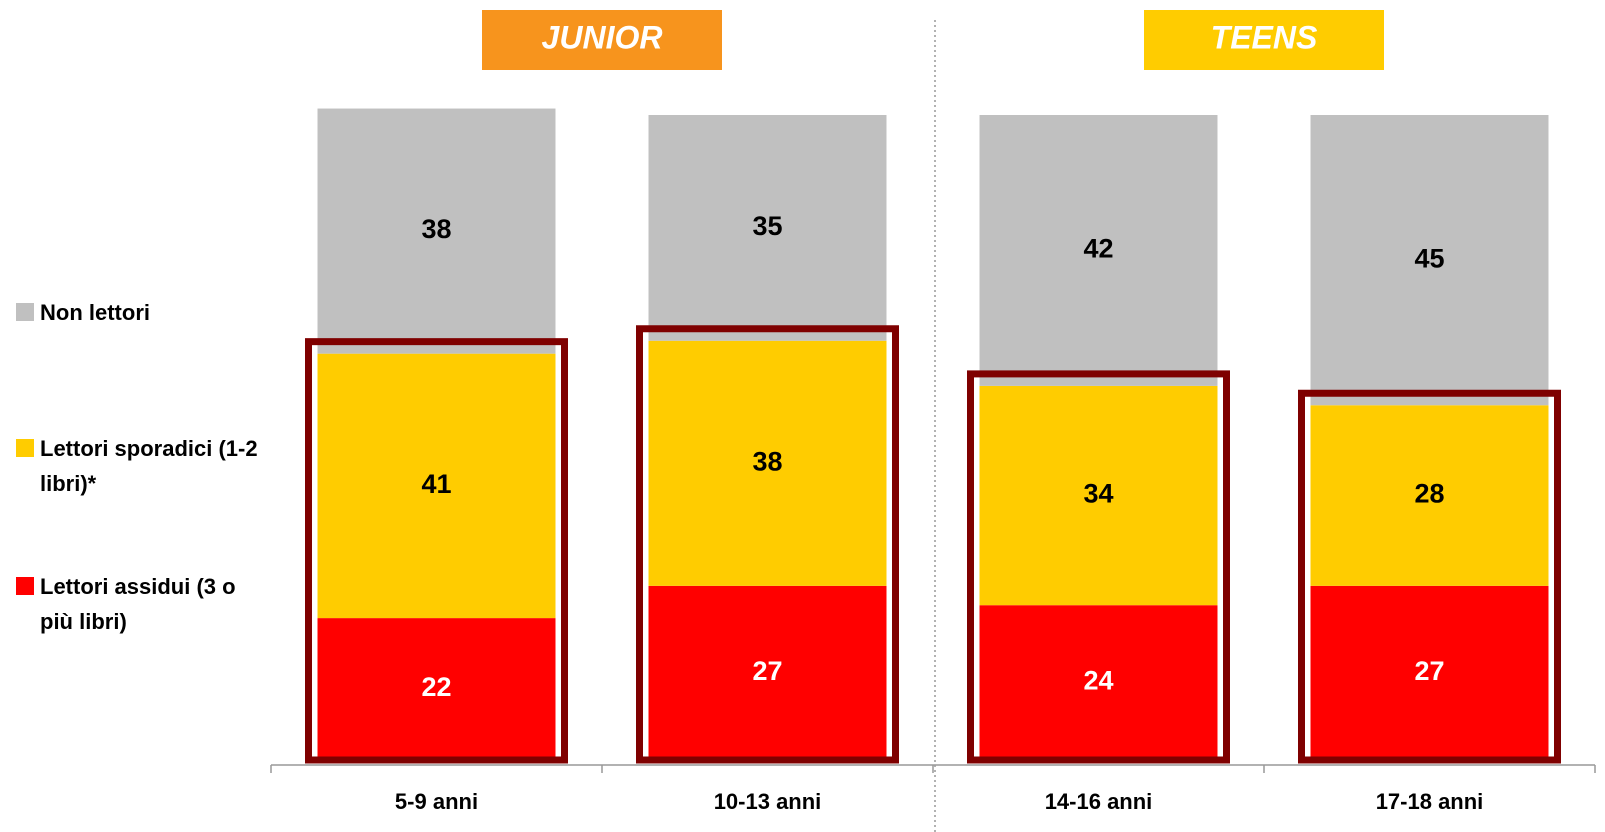 The height and width of the screenshot is (832, 1605). I want to click on x-tick-label: 10-13 anni, so click(768, 801).